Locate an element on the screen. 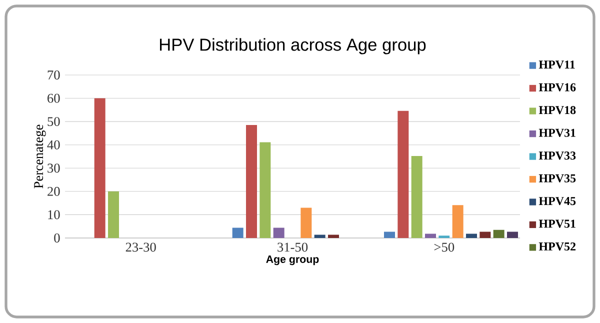 The image size is (600, 323). legend-label: HPV11 is located at coordinates (556, 64).